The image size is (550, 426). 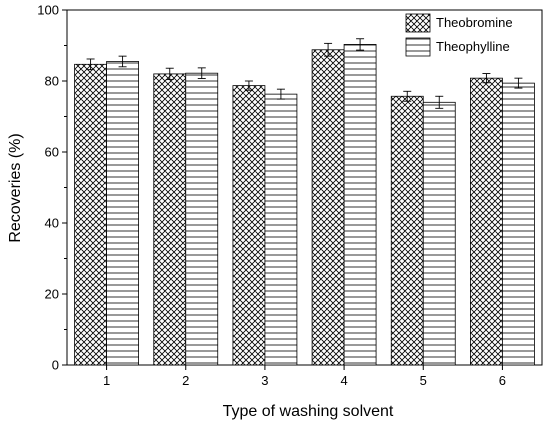 I want to click on x-tick-label: 5, so click(x=423, y=380).